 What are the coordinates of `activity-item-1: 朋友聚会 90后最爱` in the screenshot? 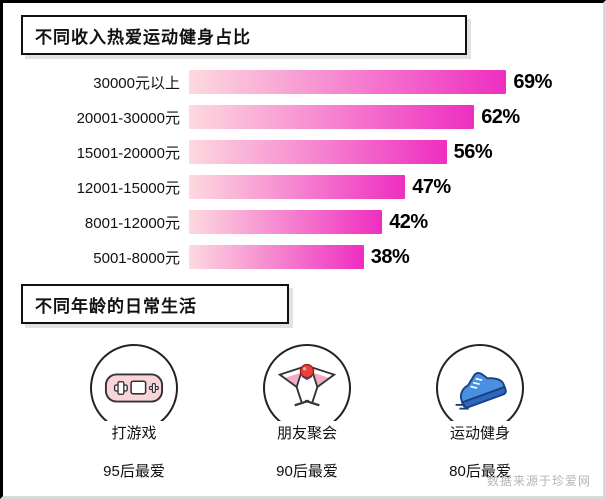 It's located at (307, 412).